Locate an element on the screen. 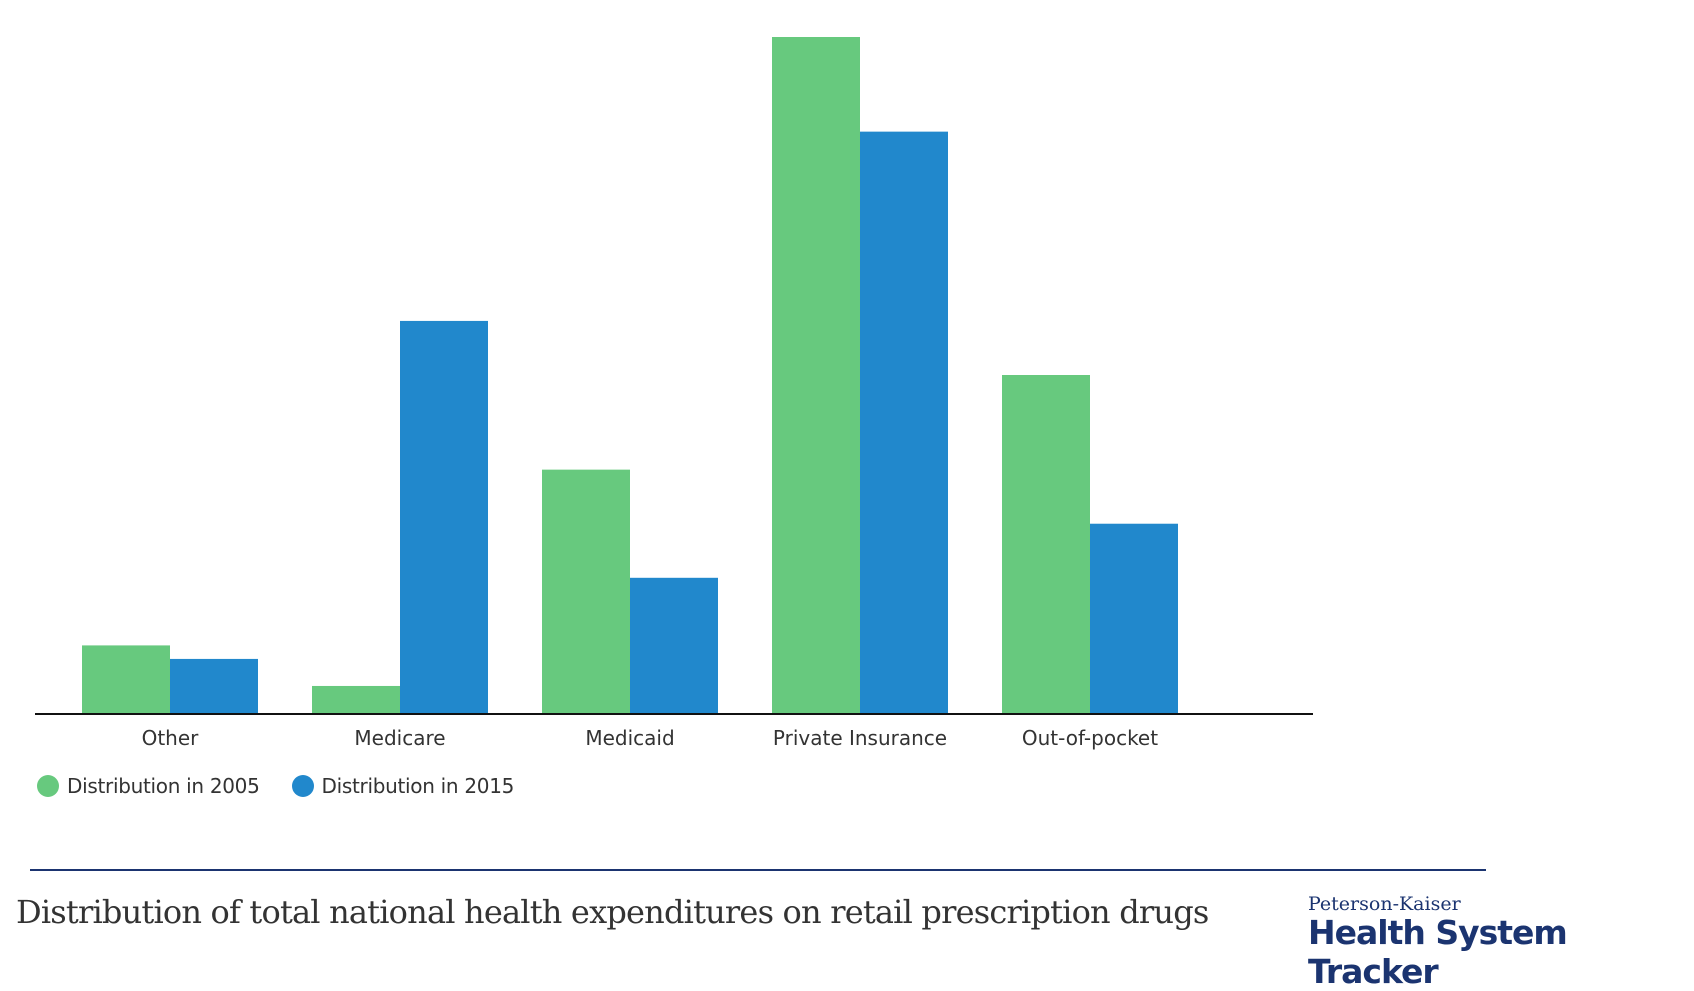 The width and height of the screenshot is (1694, 991). bar-medicaid-2005 is located at coordinates (586, 591).